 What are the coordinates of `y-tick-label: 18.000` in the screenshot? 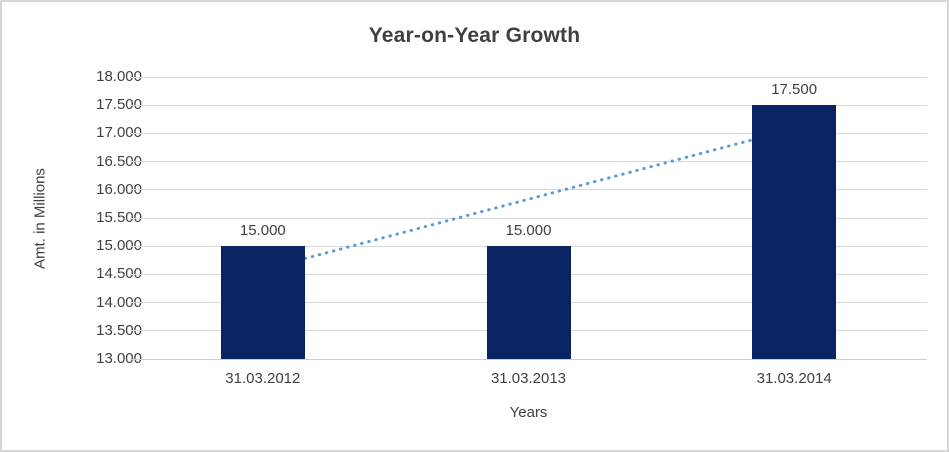 It's located at (119, 76).